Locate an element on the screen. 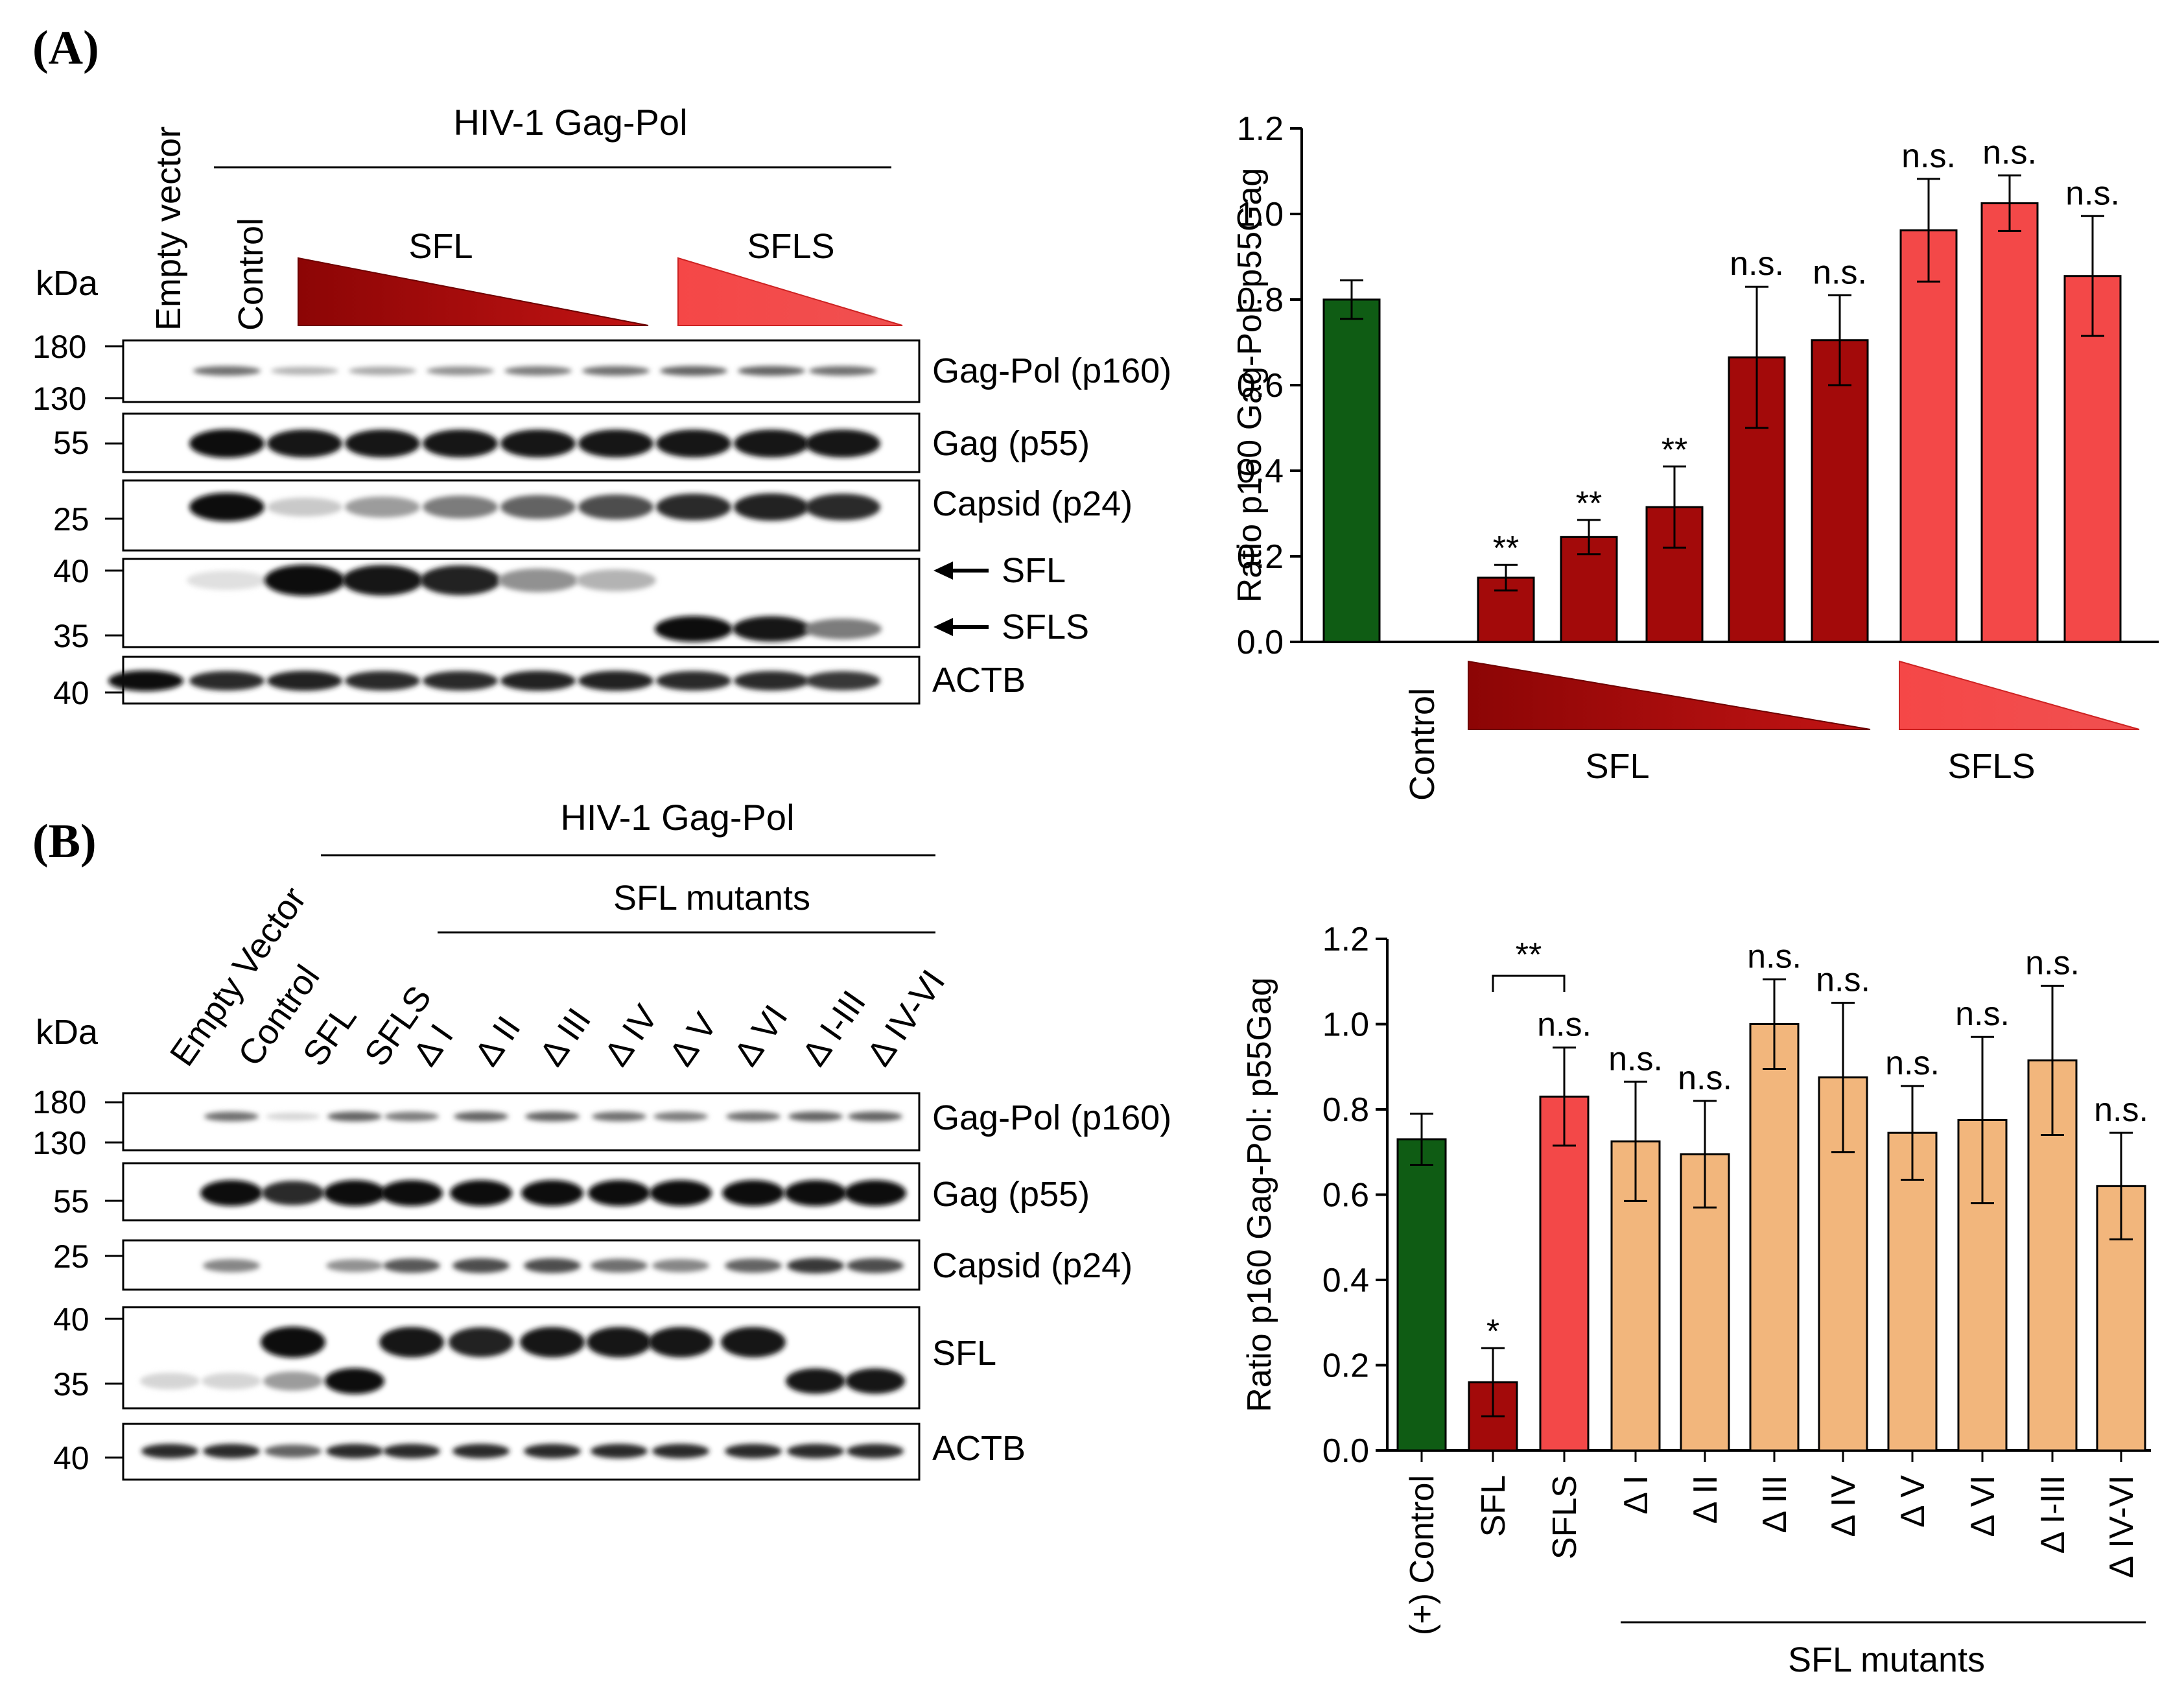  panel-a-label: (A) is located at coordinates (65, 48).